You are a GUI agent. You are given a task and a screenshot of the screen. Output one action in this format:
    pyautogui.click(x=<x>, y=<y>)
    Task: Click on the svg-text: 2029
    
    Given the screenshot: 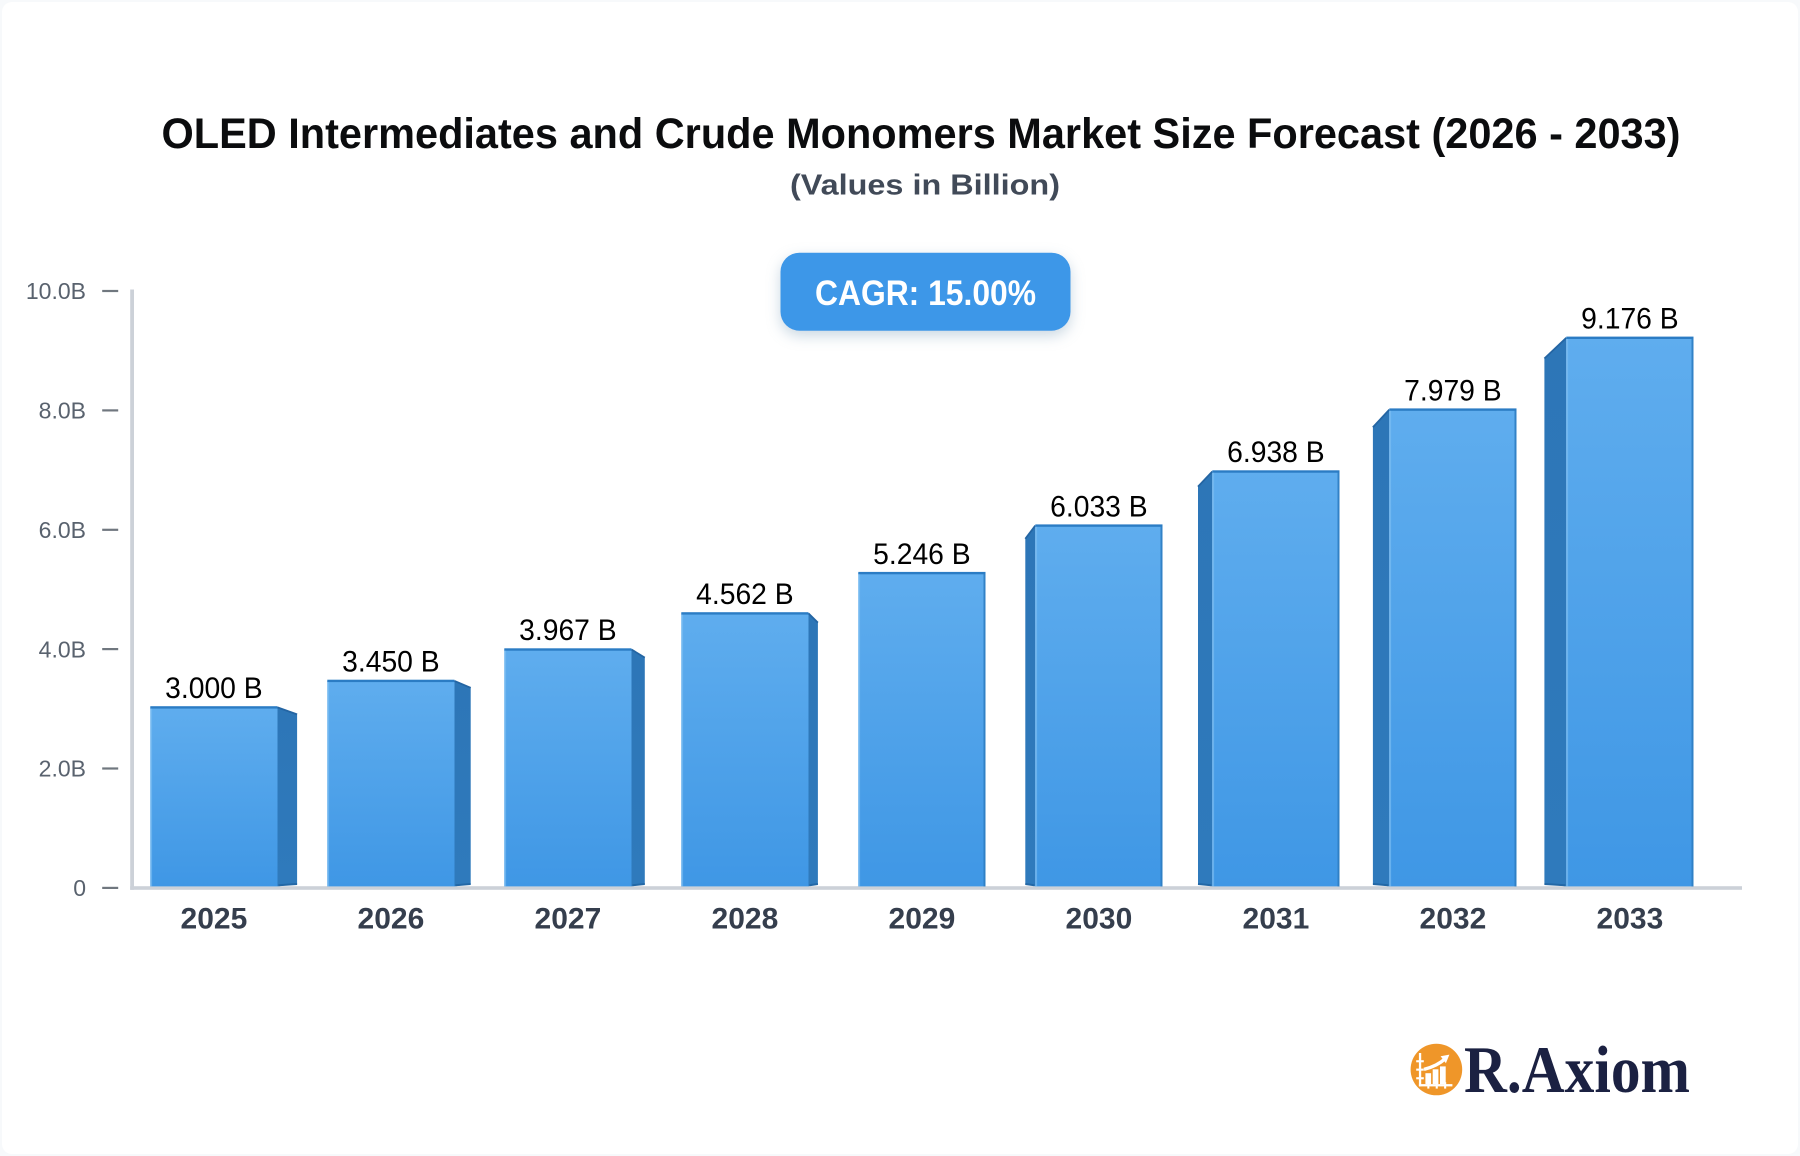 What is the action you would take?
    pyautogui.click(x=922, y=919)
    